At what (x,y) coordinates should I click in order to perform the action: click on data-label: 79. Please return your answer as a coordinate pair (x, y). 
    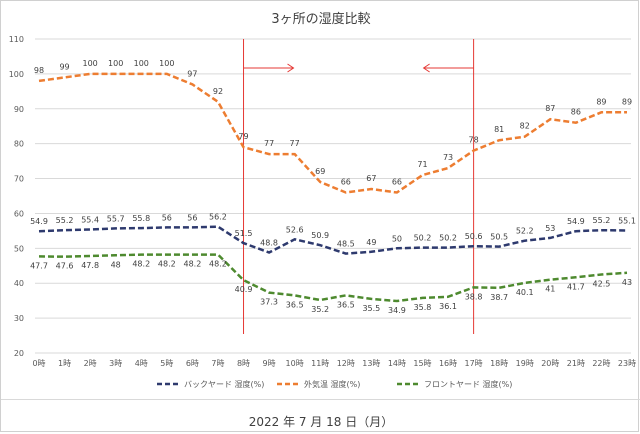
    Looking at the image, I should click on (243, 136).